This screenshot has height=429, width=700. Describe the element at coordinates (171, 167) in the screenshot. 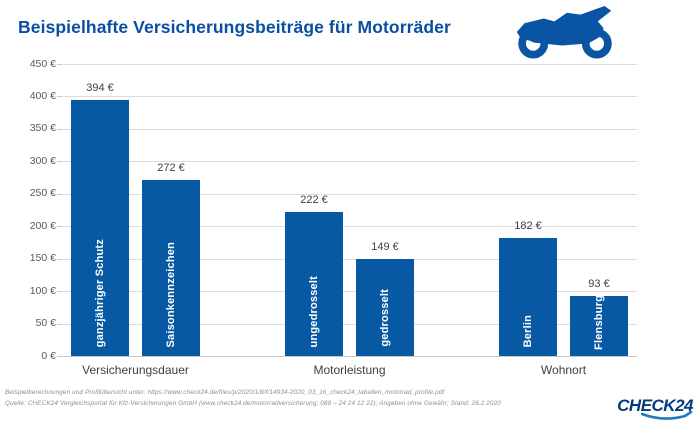

I see `bar-value-label: 272 €` at that location.